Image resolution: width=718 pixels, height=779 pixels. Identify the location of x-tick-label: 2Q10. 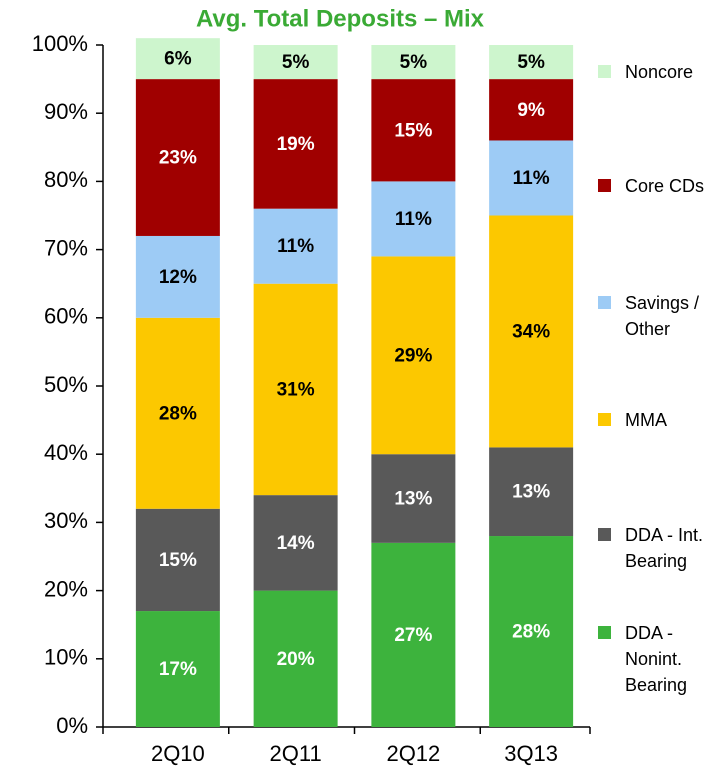
(178, 753).